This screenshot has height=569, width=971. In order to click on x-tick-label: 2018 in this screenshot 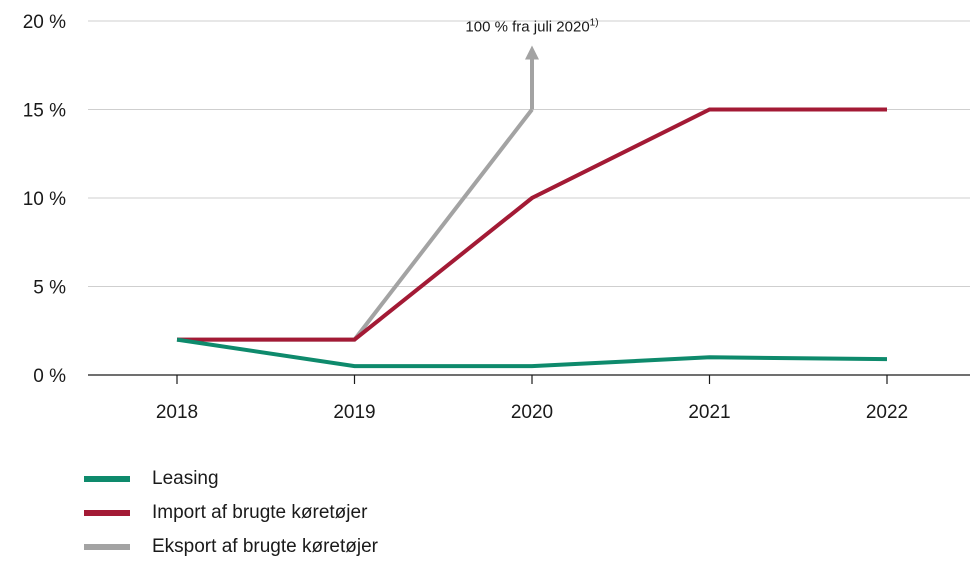, I will do `click(177, 412)`.